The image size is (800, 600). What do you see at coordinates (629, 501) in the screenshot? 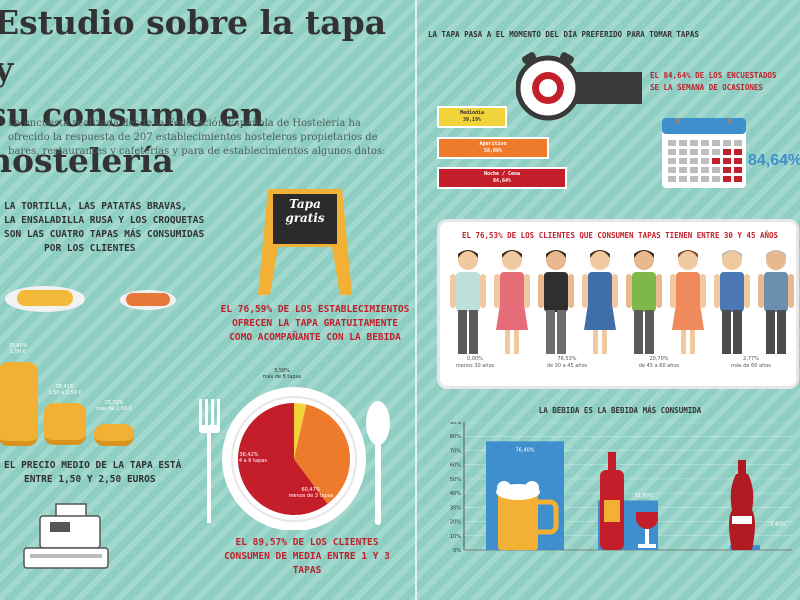
I see `wine-bottle-icon` at bounding box center [629, 501].